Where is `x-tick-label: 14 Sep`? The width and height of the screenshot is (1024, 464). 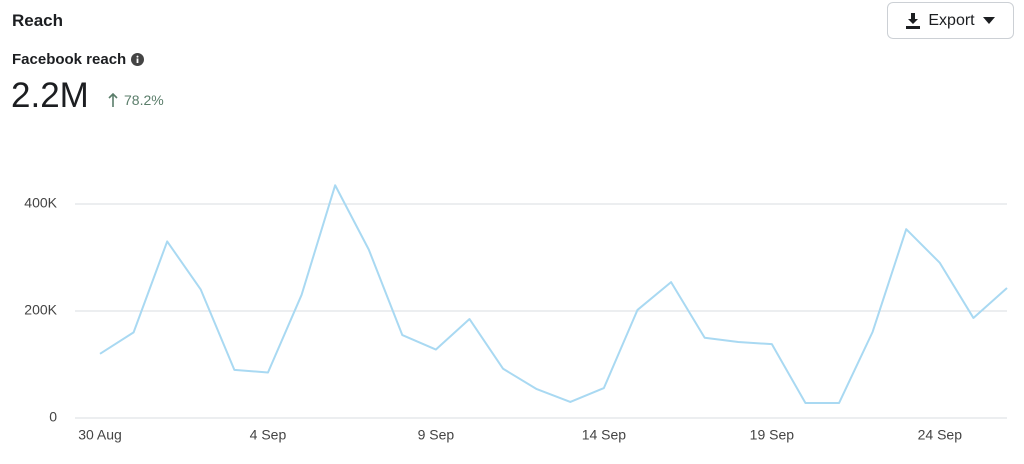
x-tick-label: 14 Sep is located at coordinates (604, 435).